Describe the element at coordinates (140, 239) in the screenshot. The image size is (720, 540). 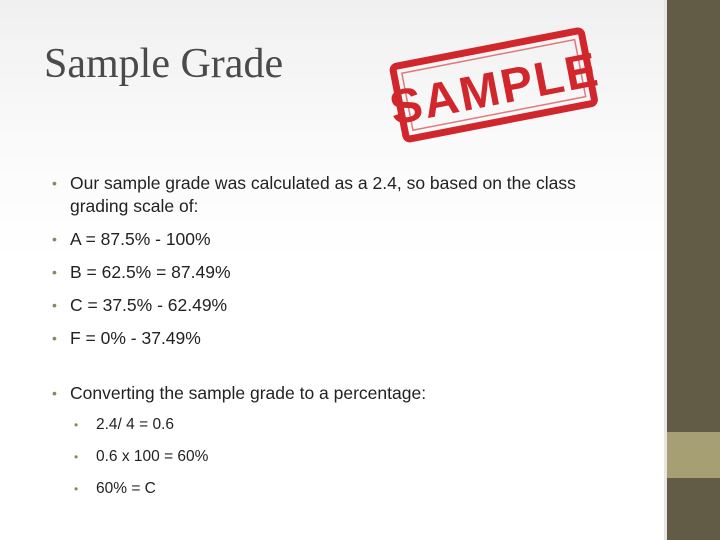
I see `bullet-text: A = 87.5% - 100%` at that location.